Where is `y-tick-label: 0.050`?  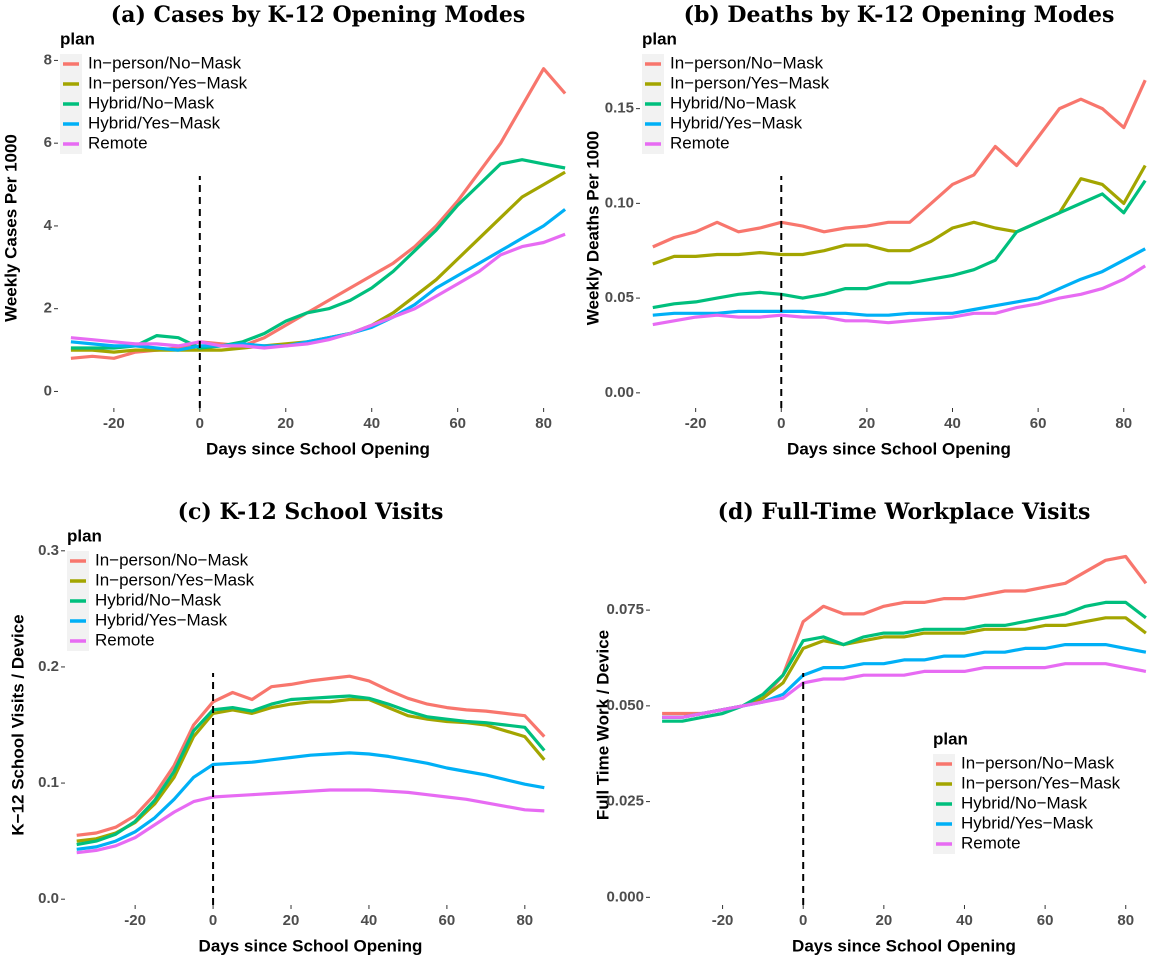
y-tick-label: 0.050 is located at coordinates (625, 705).